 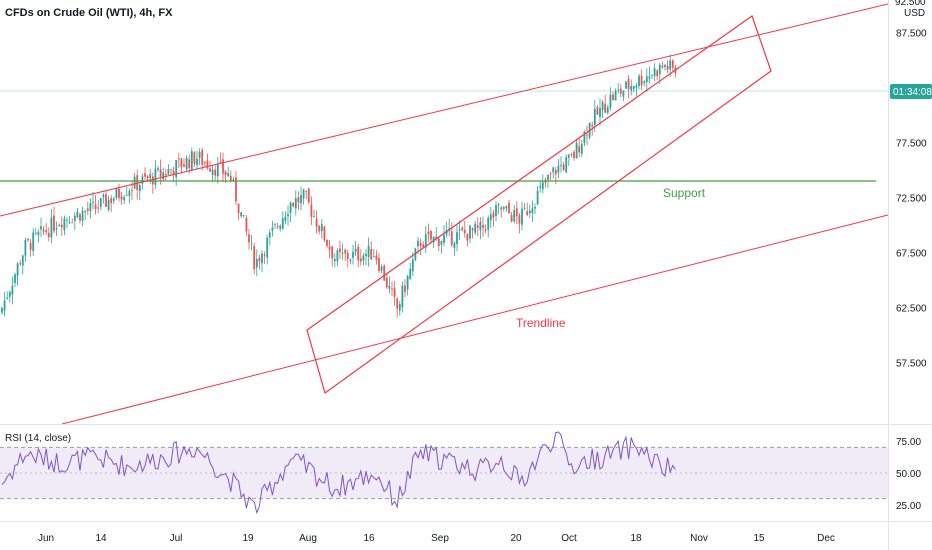 What do you see at coordinates (684, 193) in the screenshot?
I see `support-label: Support` at bounding box center [684, 193].